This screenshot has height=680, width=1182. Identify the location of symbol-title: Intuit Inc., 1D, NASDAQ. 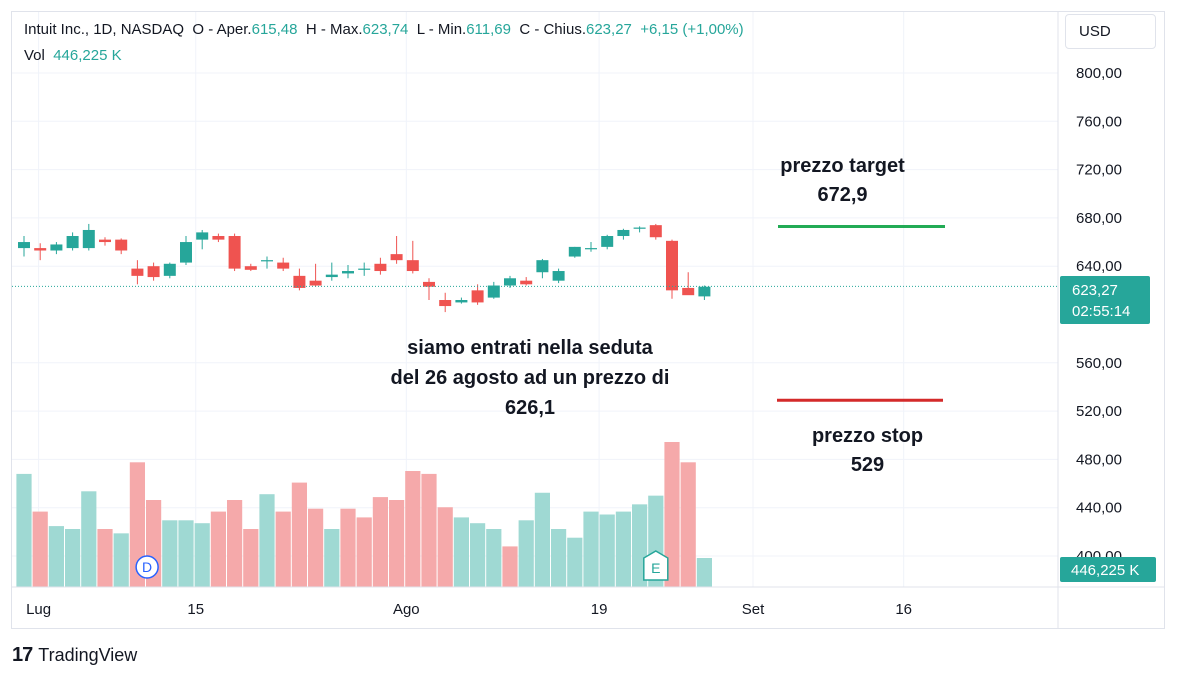
(104, 29).